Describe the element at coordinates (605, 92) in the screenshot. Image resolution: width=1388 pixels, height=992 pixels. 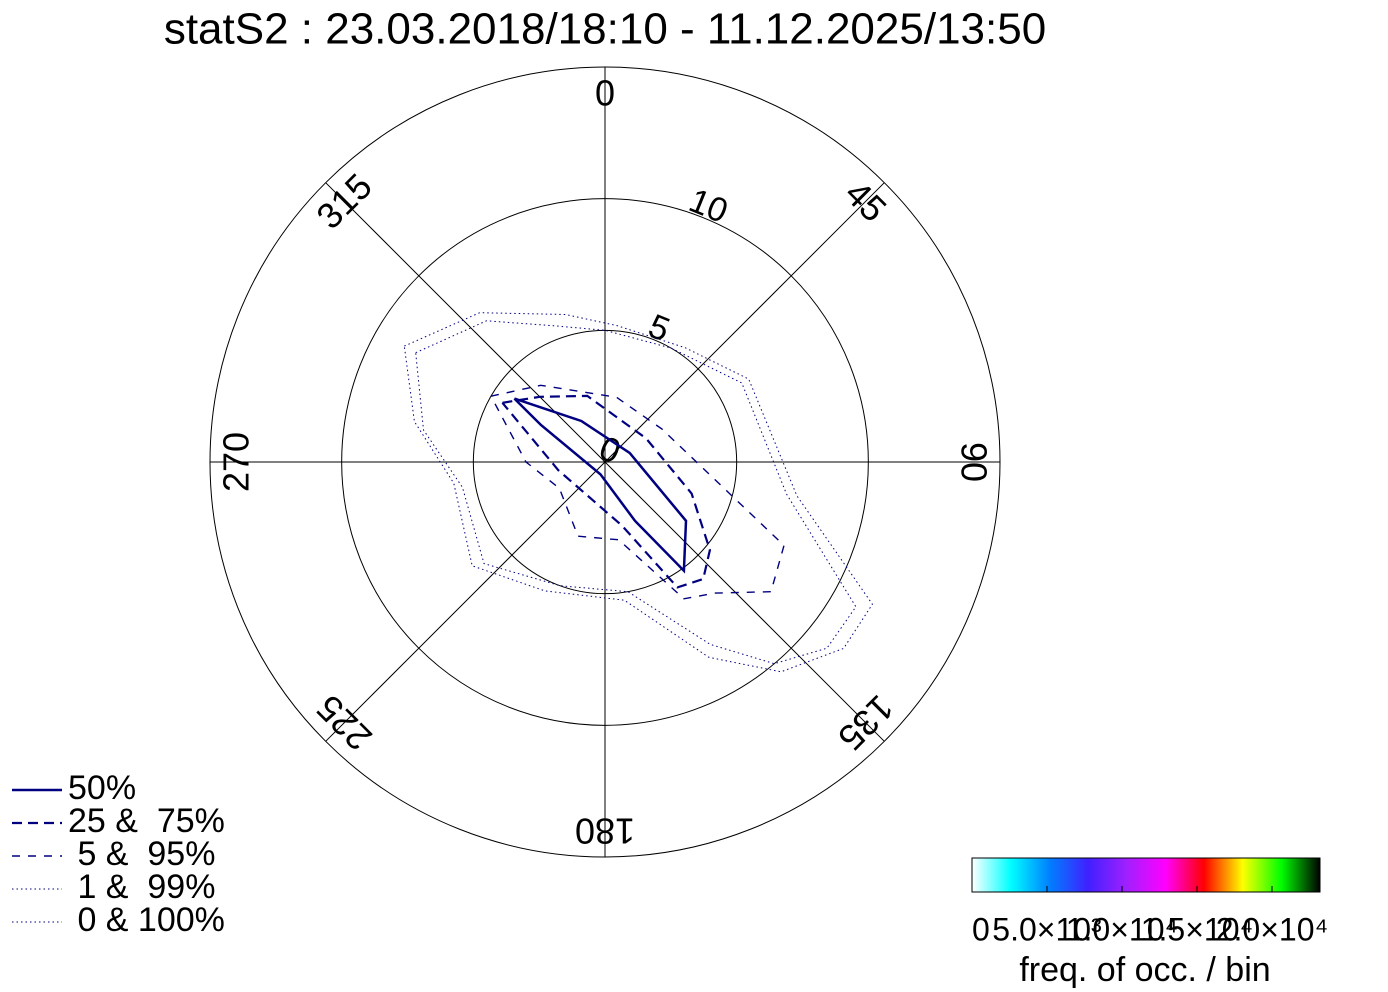
I see `angle-tick-label: 0` at that location.